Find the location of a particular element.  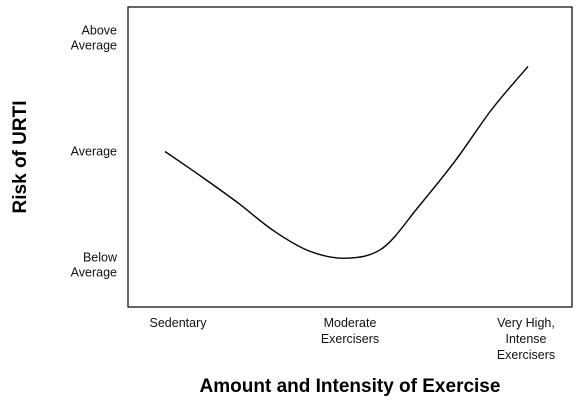

y-tick-label: Average is located at coordinates (94, 152).